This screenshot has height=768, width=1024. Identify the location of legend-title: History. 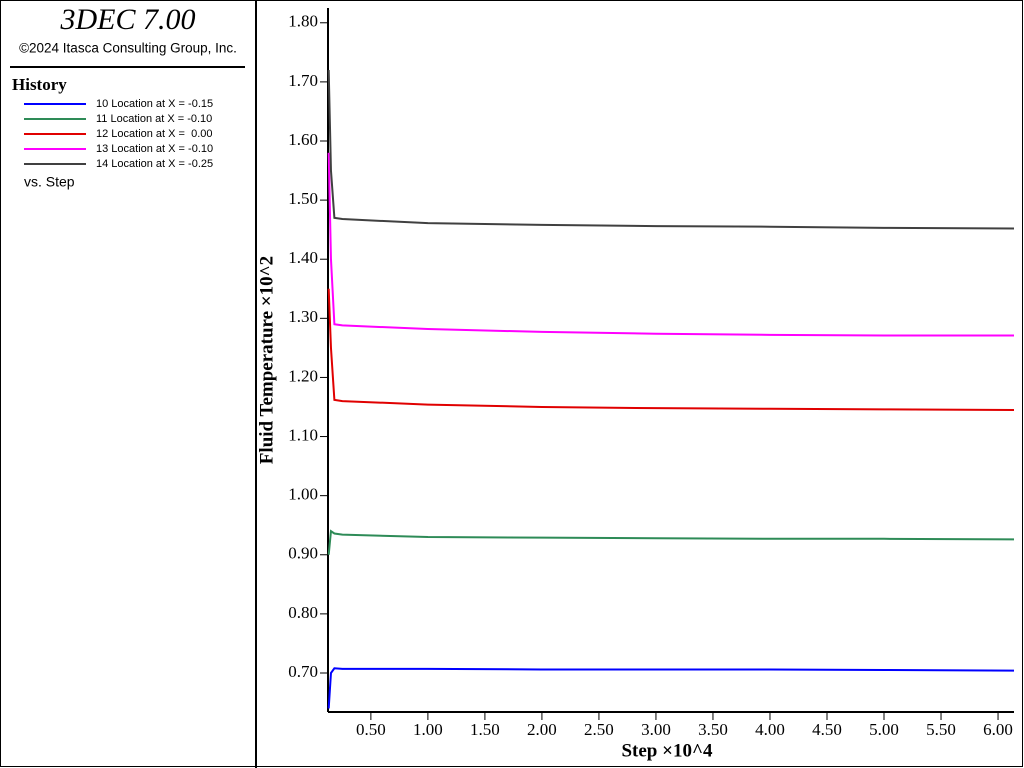
(39, 84).